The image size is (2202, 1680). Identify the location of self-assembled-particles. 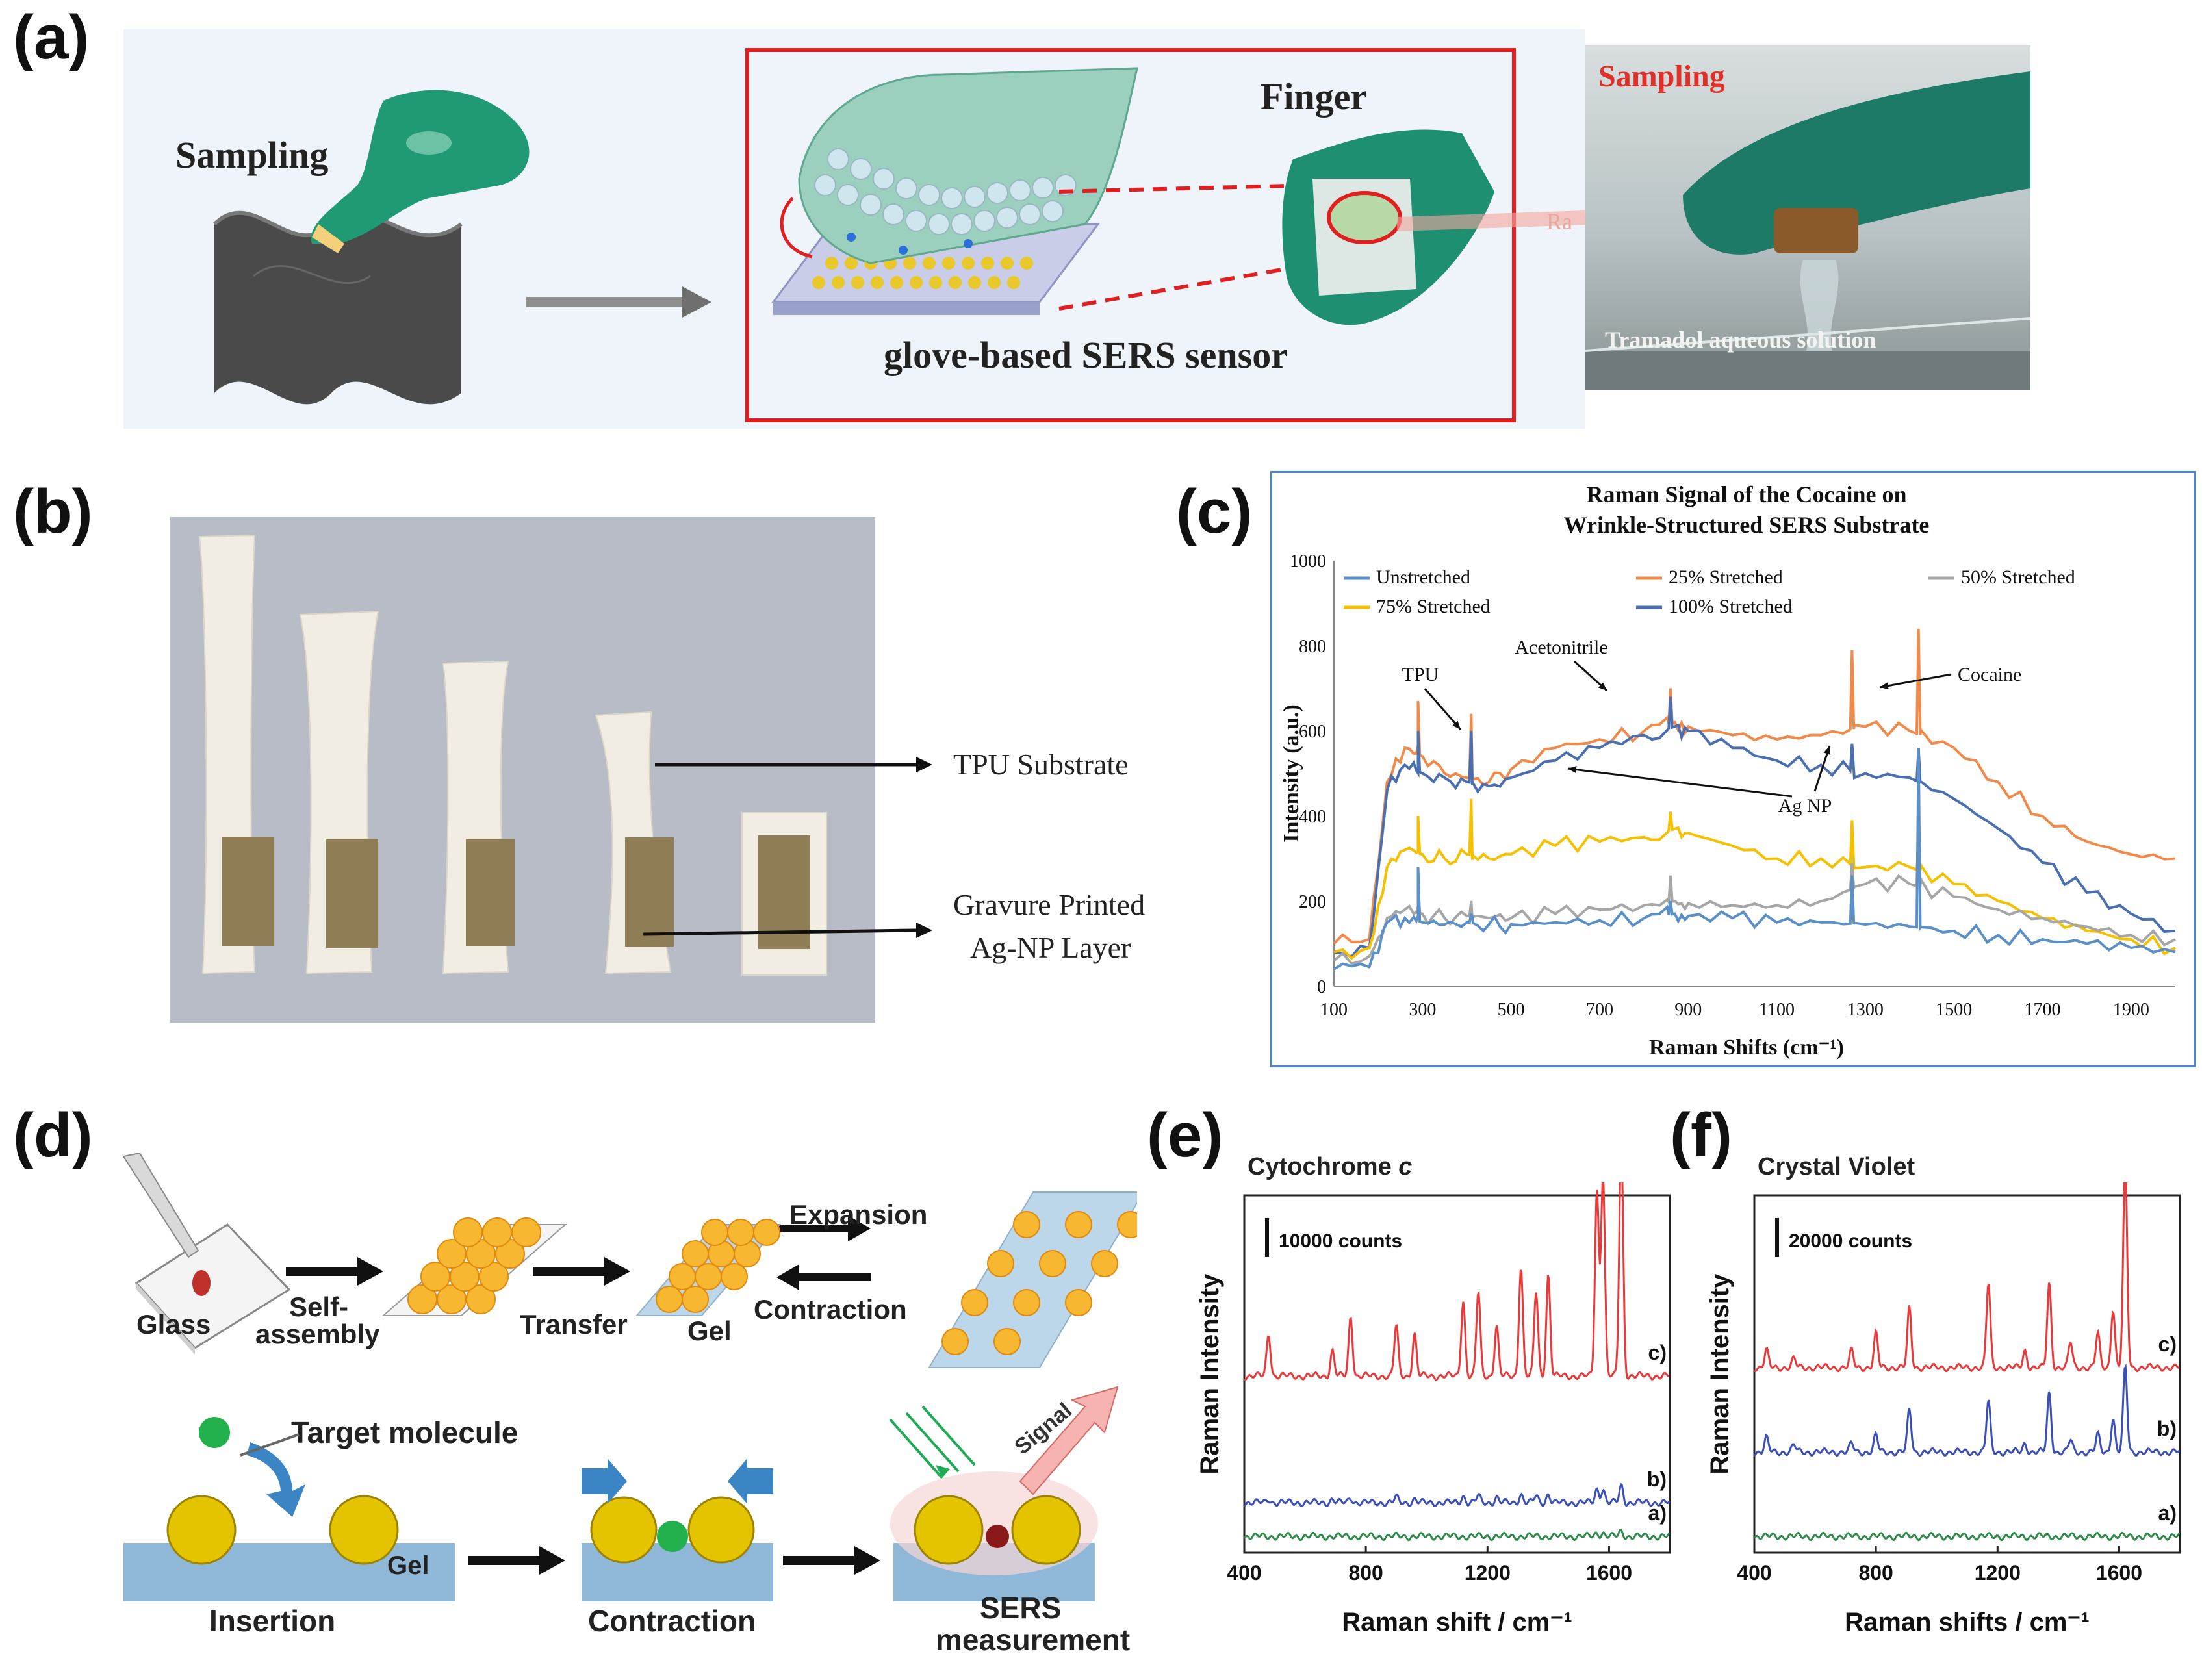
(474, 1266).